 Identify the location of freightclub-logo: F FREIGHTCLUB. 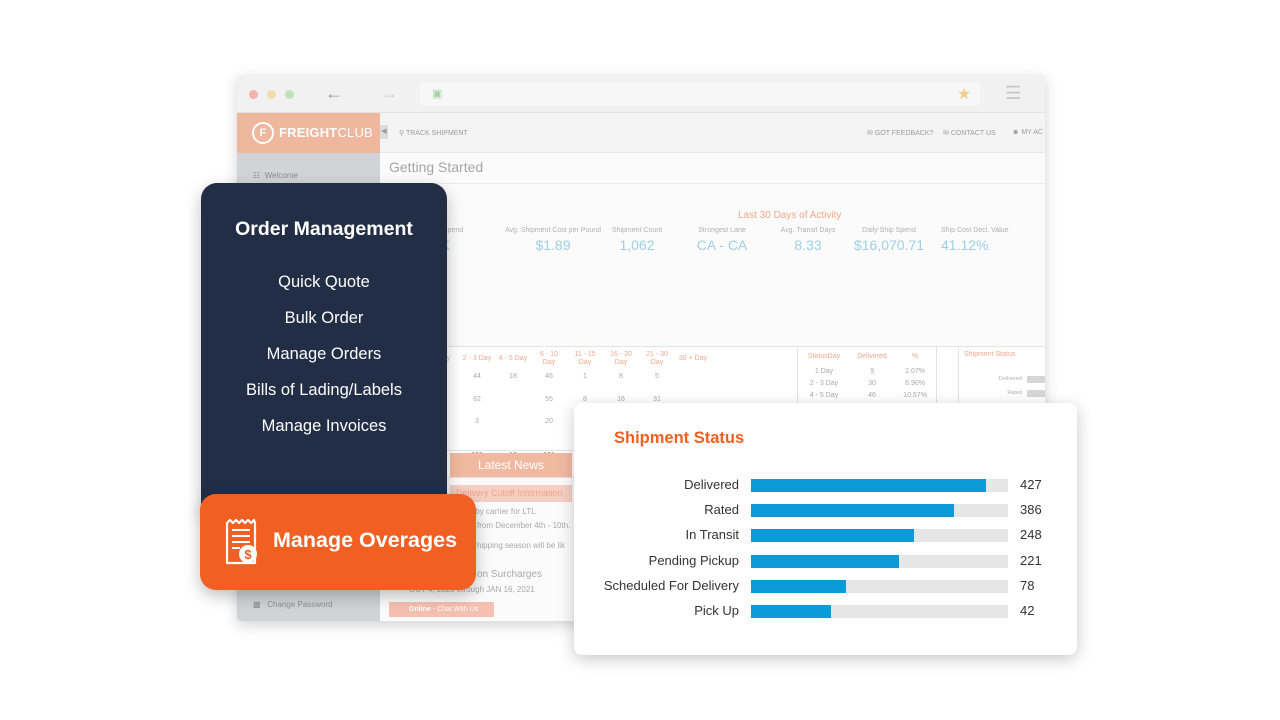
(308, 133).